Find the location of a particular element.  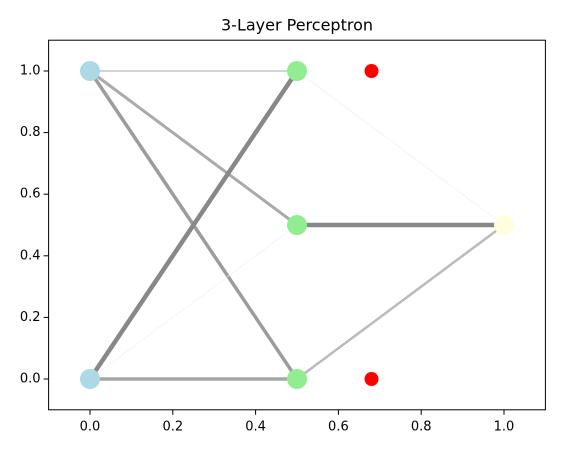

x-tick-label: 1.0 is located at coordinates (504, 426).